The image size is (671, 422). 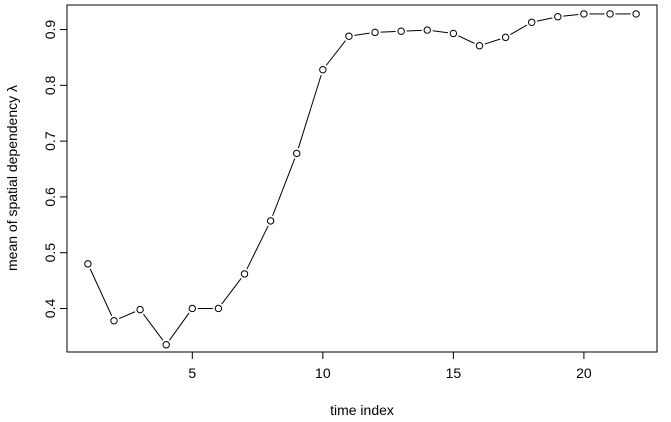 What do you see at coordinates (50, 253) in the screenshot?
I see `y-tick-label-0.5: 0.5` at bounding box center [50, 253].